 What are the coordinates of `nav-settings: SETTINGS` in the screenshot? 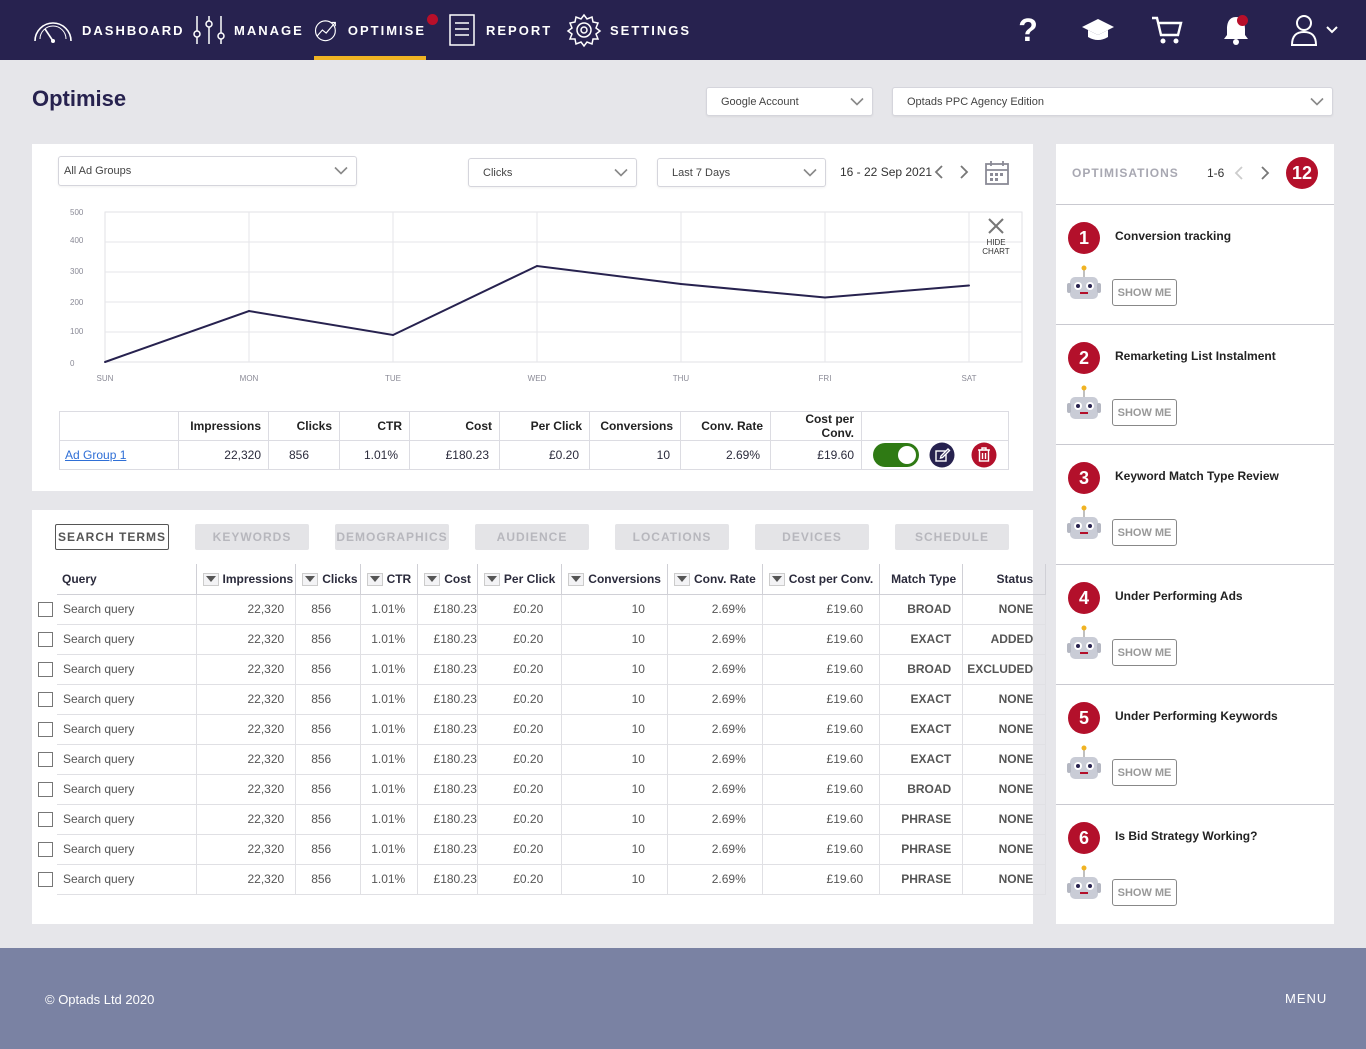 It's located at (628, 30).